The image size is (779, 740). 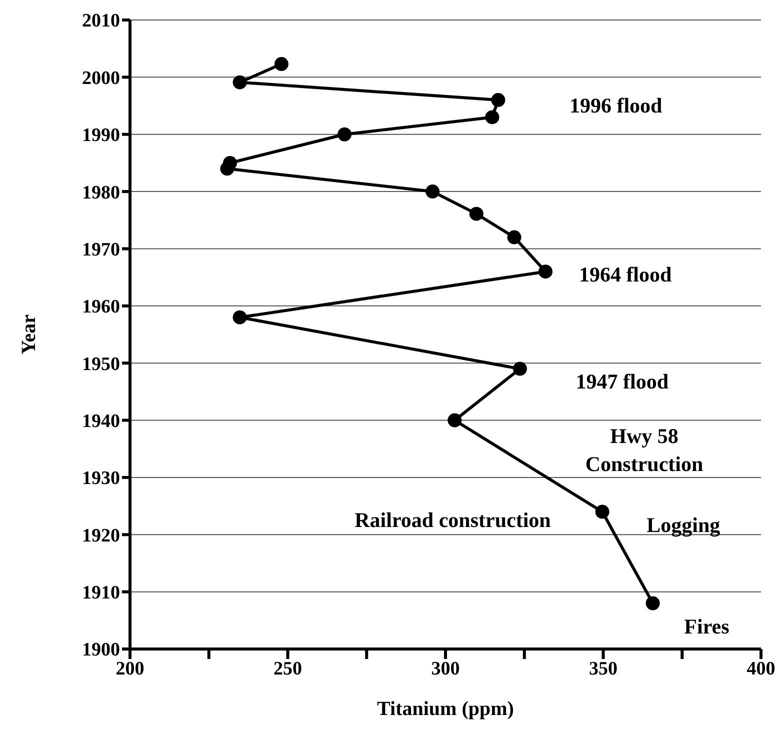 I want to click on y-tick-label: 1980, so click(x=101, y=193).